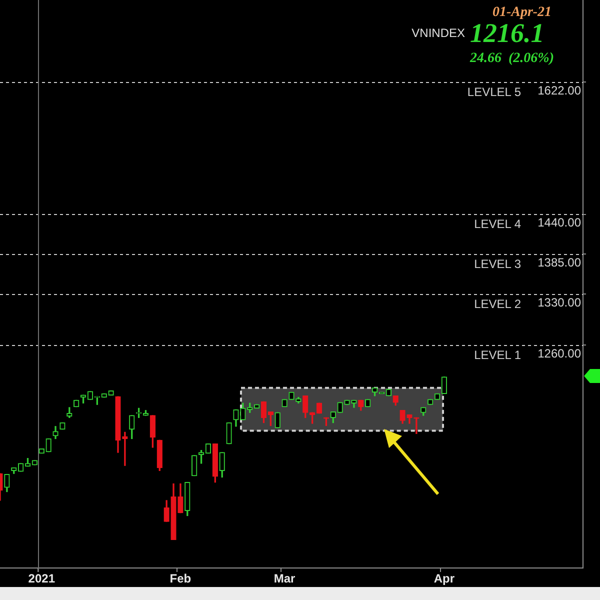  What do you see at coordinates (285, 579) in the screenshot?
I see `x-tick-label: Mar` at bounding box center [285, 579].